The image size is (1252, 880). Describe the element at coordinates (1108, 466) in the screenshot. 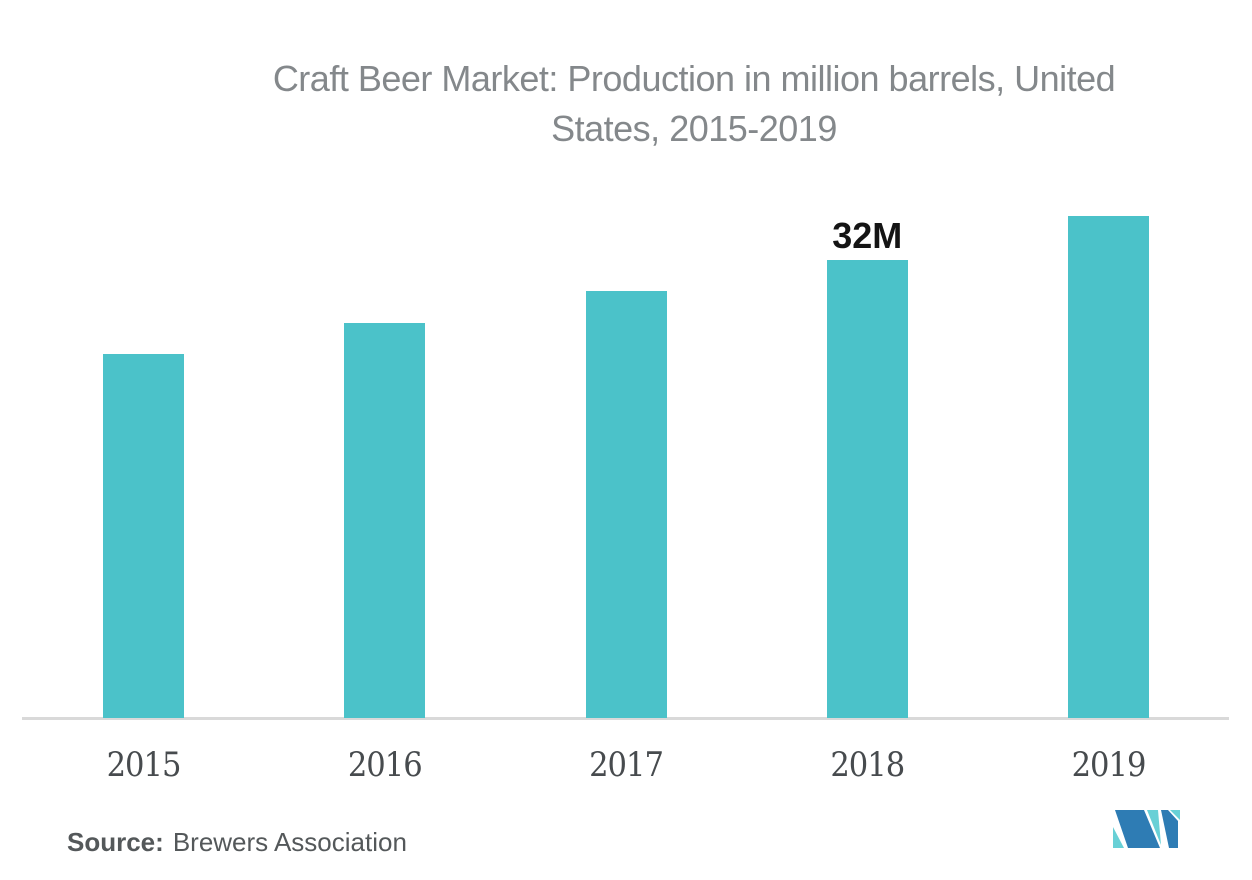

I see `bar-2019` at that location.